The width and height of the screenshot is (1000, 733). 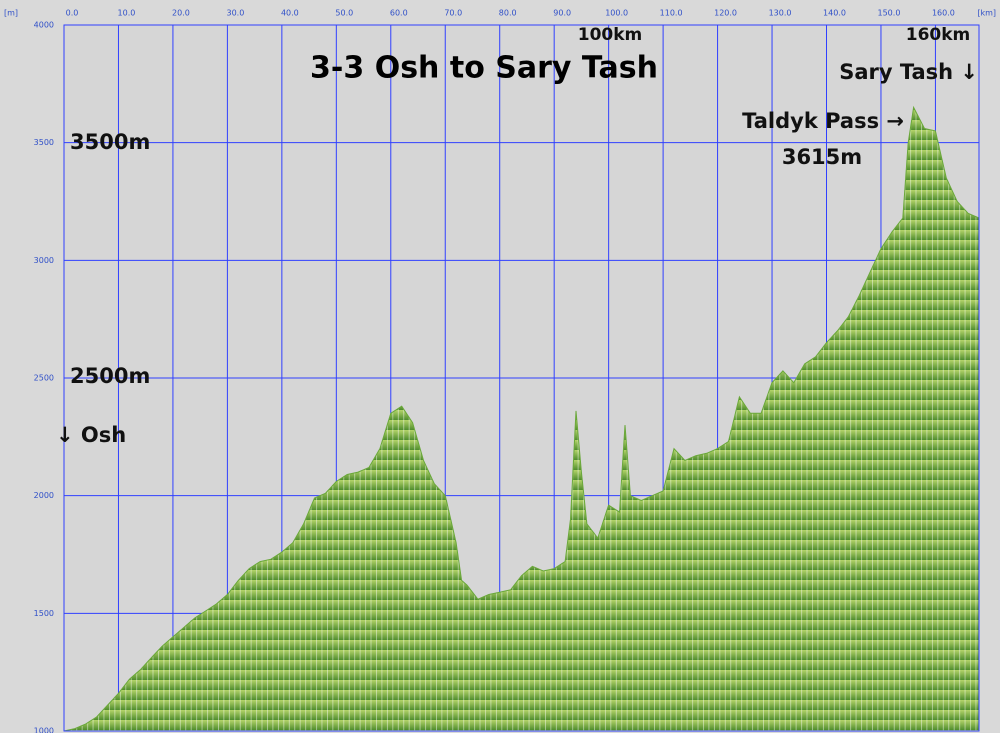 What do you see at coordinates (11, 13) in the screenshot?
I see `y-unit: [m]` at bounding box center [11, 13].